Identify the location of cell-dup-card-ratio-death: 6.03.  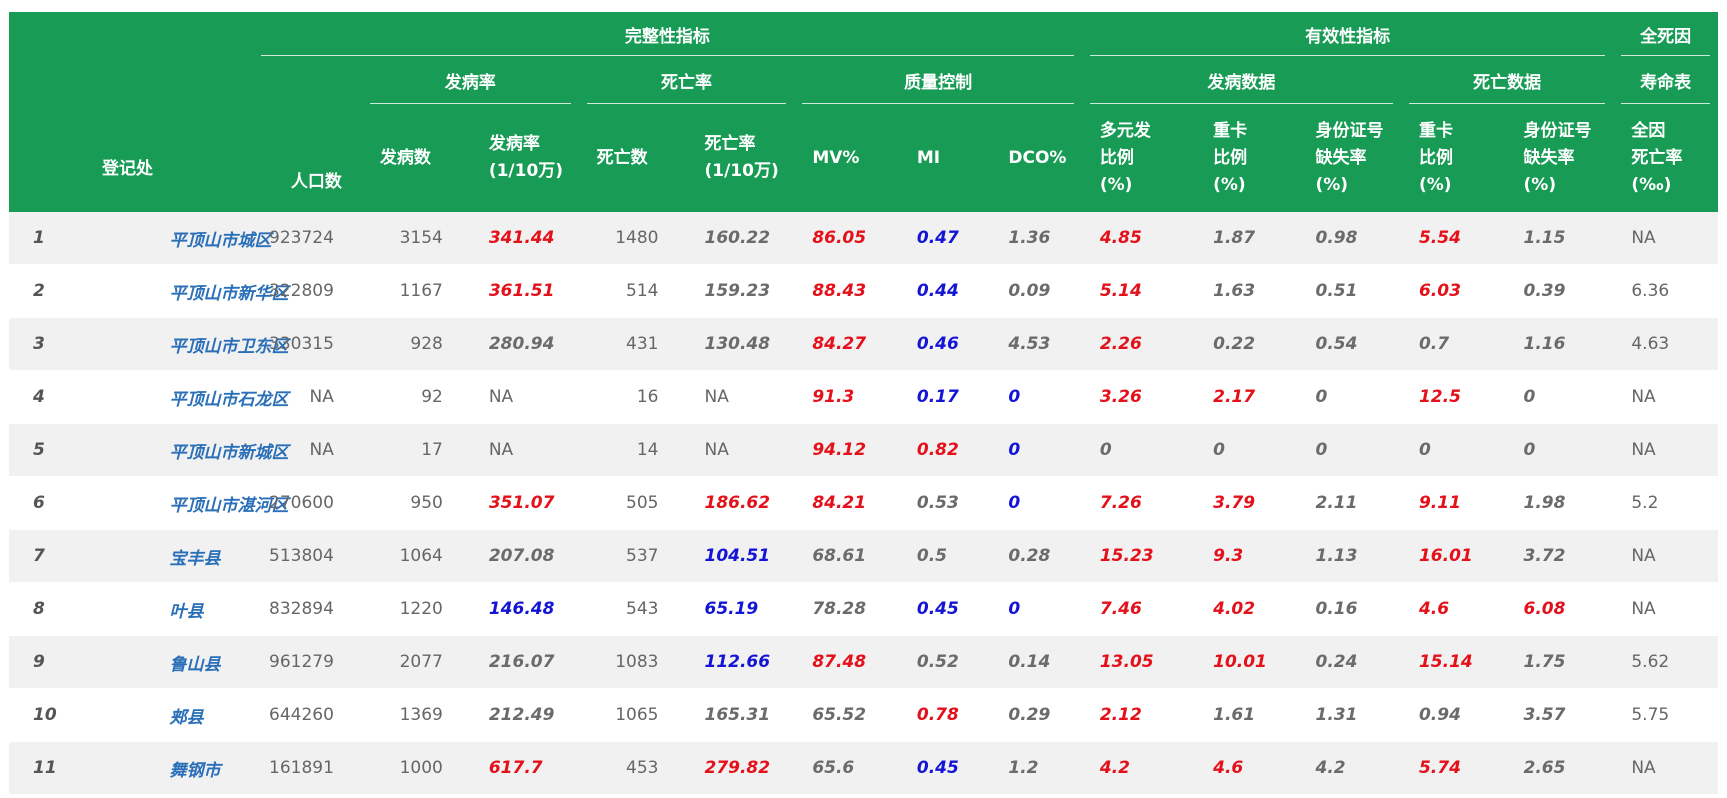
(1453, 291).